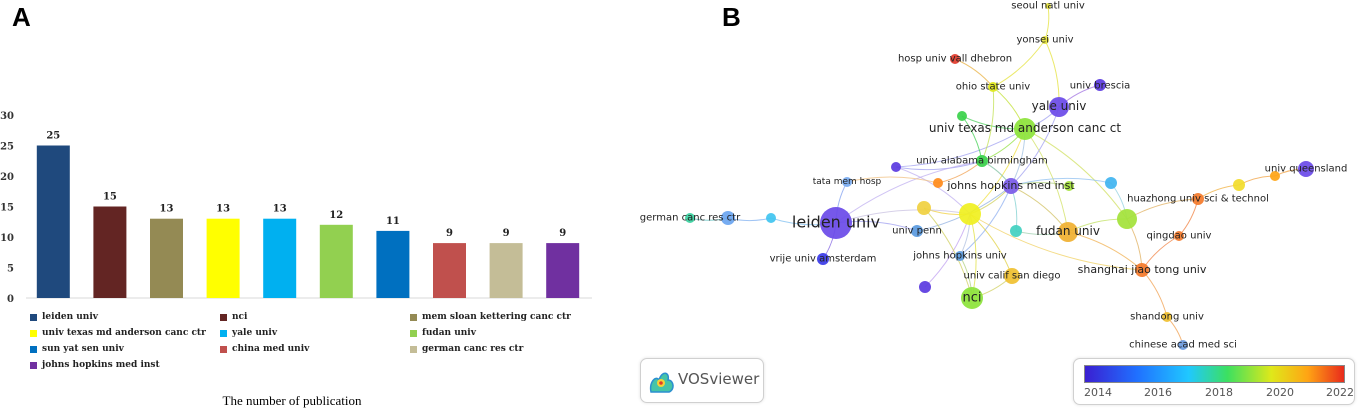 The image size is (1358, 410). What do you see at coordinates (393, 221) in the screenshot?
I see `bar-value-label: 11` at bounding box center [393, 221].